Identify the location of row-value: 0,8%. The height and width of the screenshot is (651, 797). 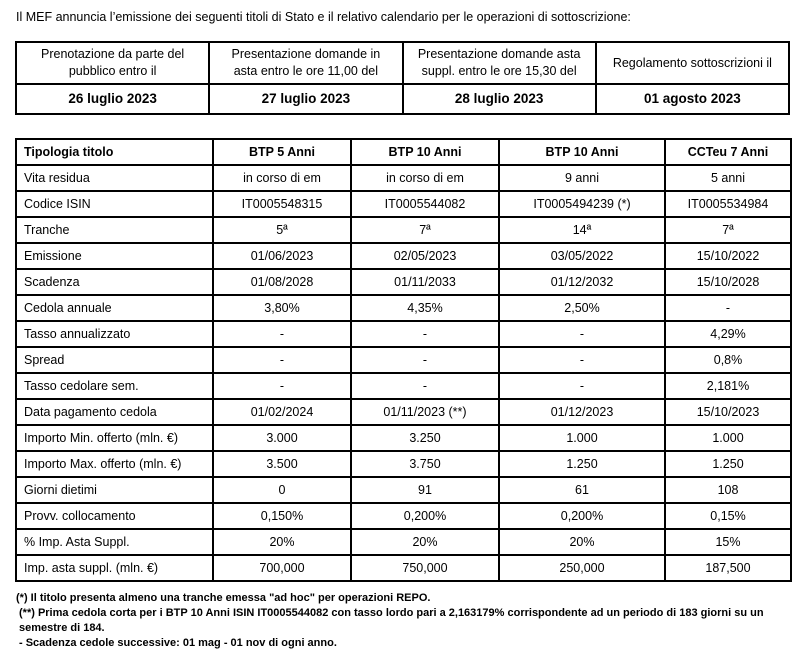
(728, 359).